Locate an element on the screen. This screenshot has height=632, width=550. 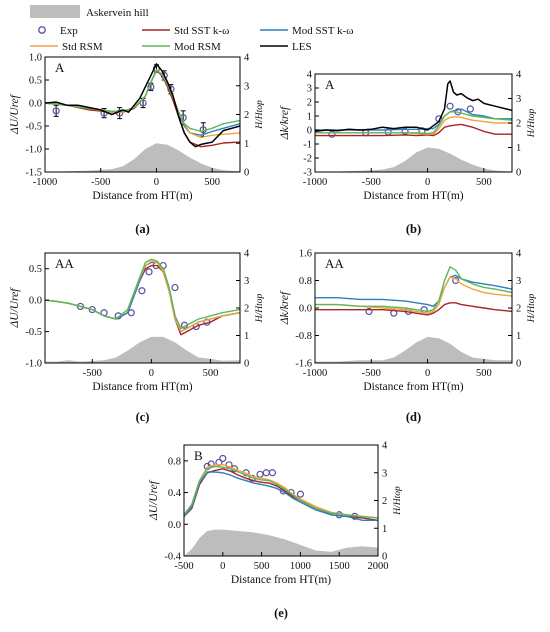
y-tick-label: -1 is located at coordinates (307, 145).